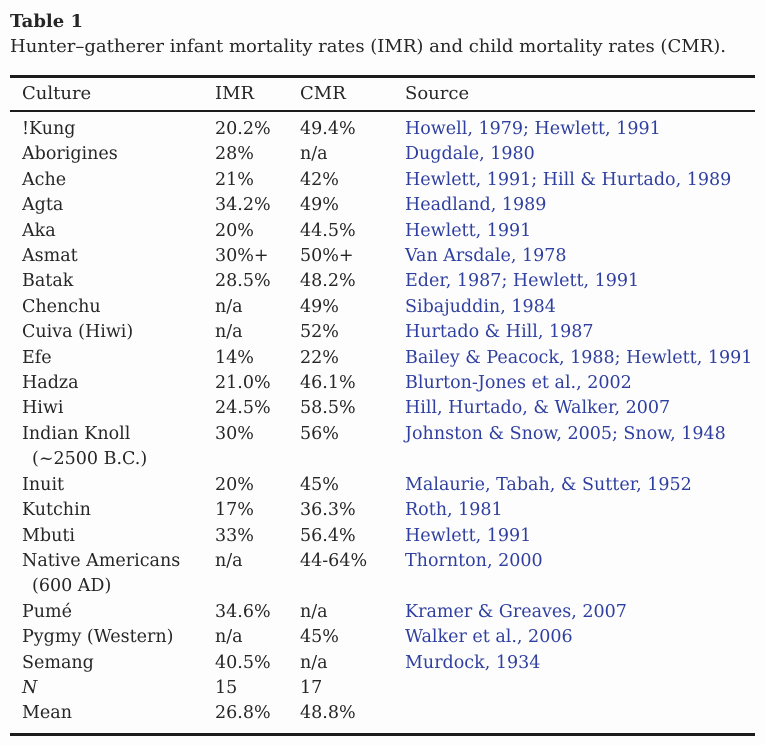  I want to click on cmr-cell: 46.1%, so click(328, 383).